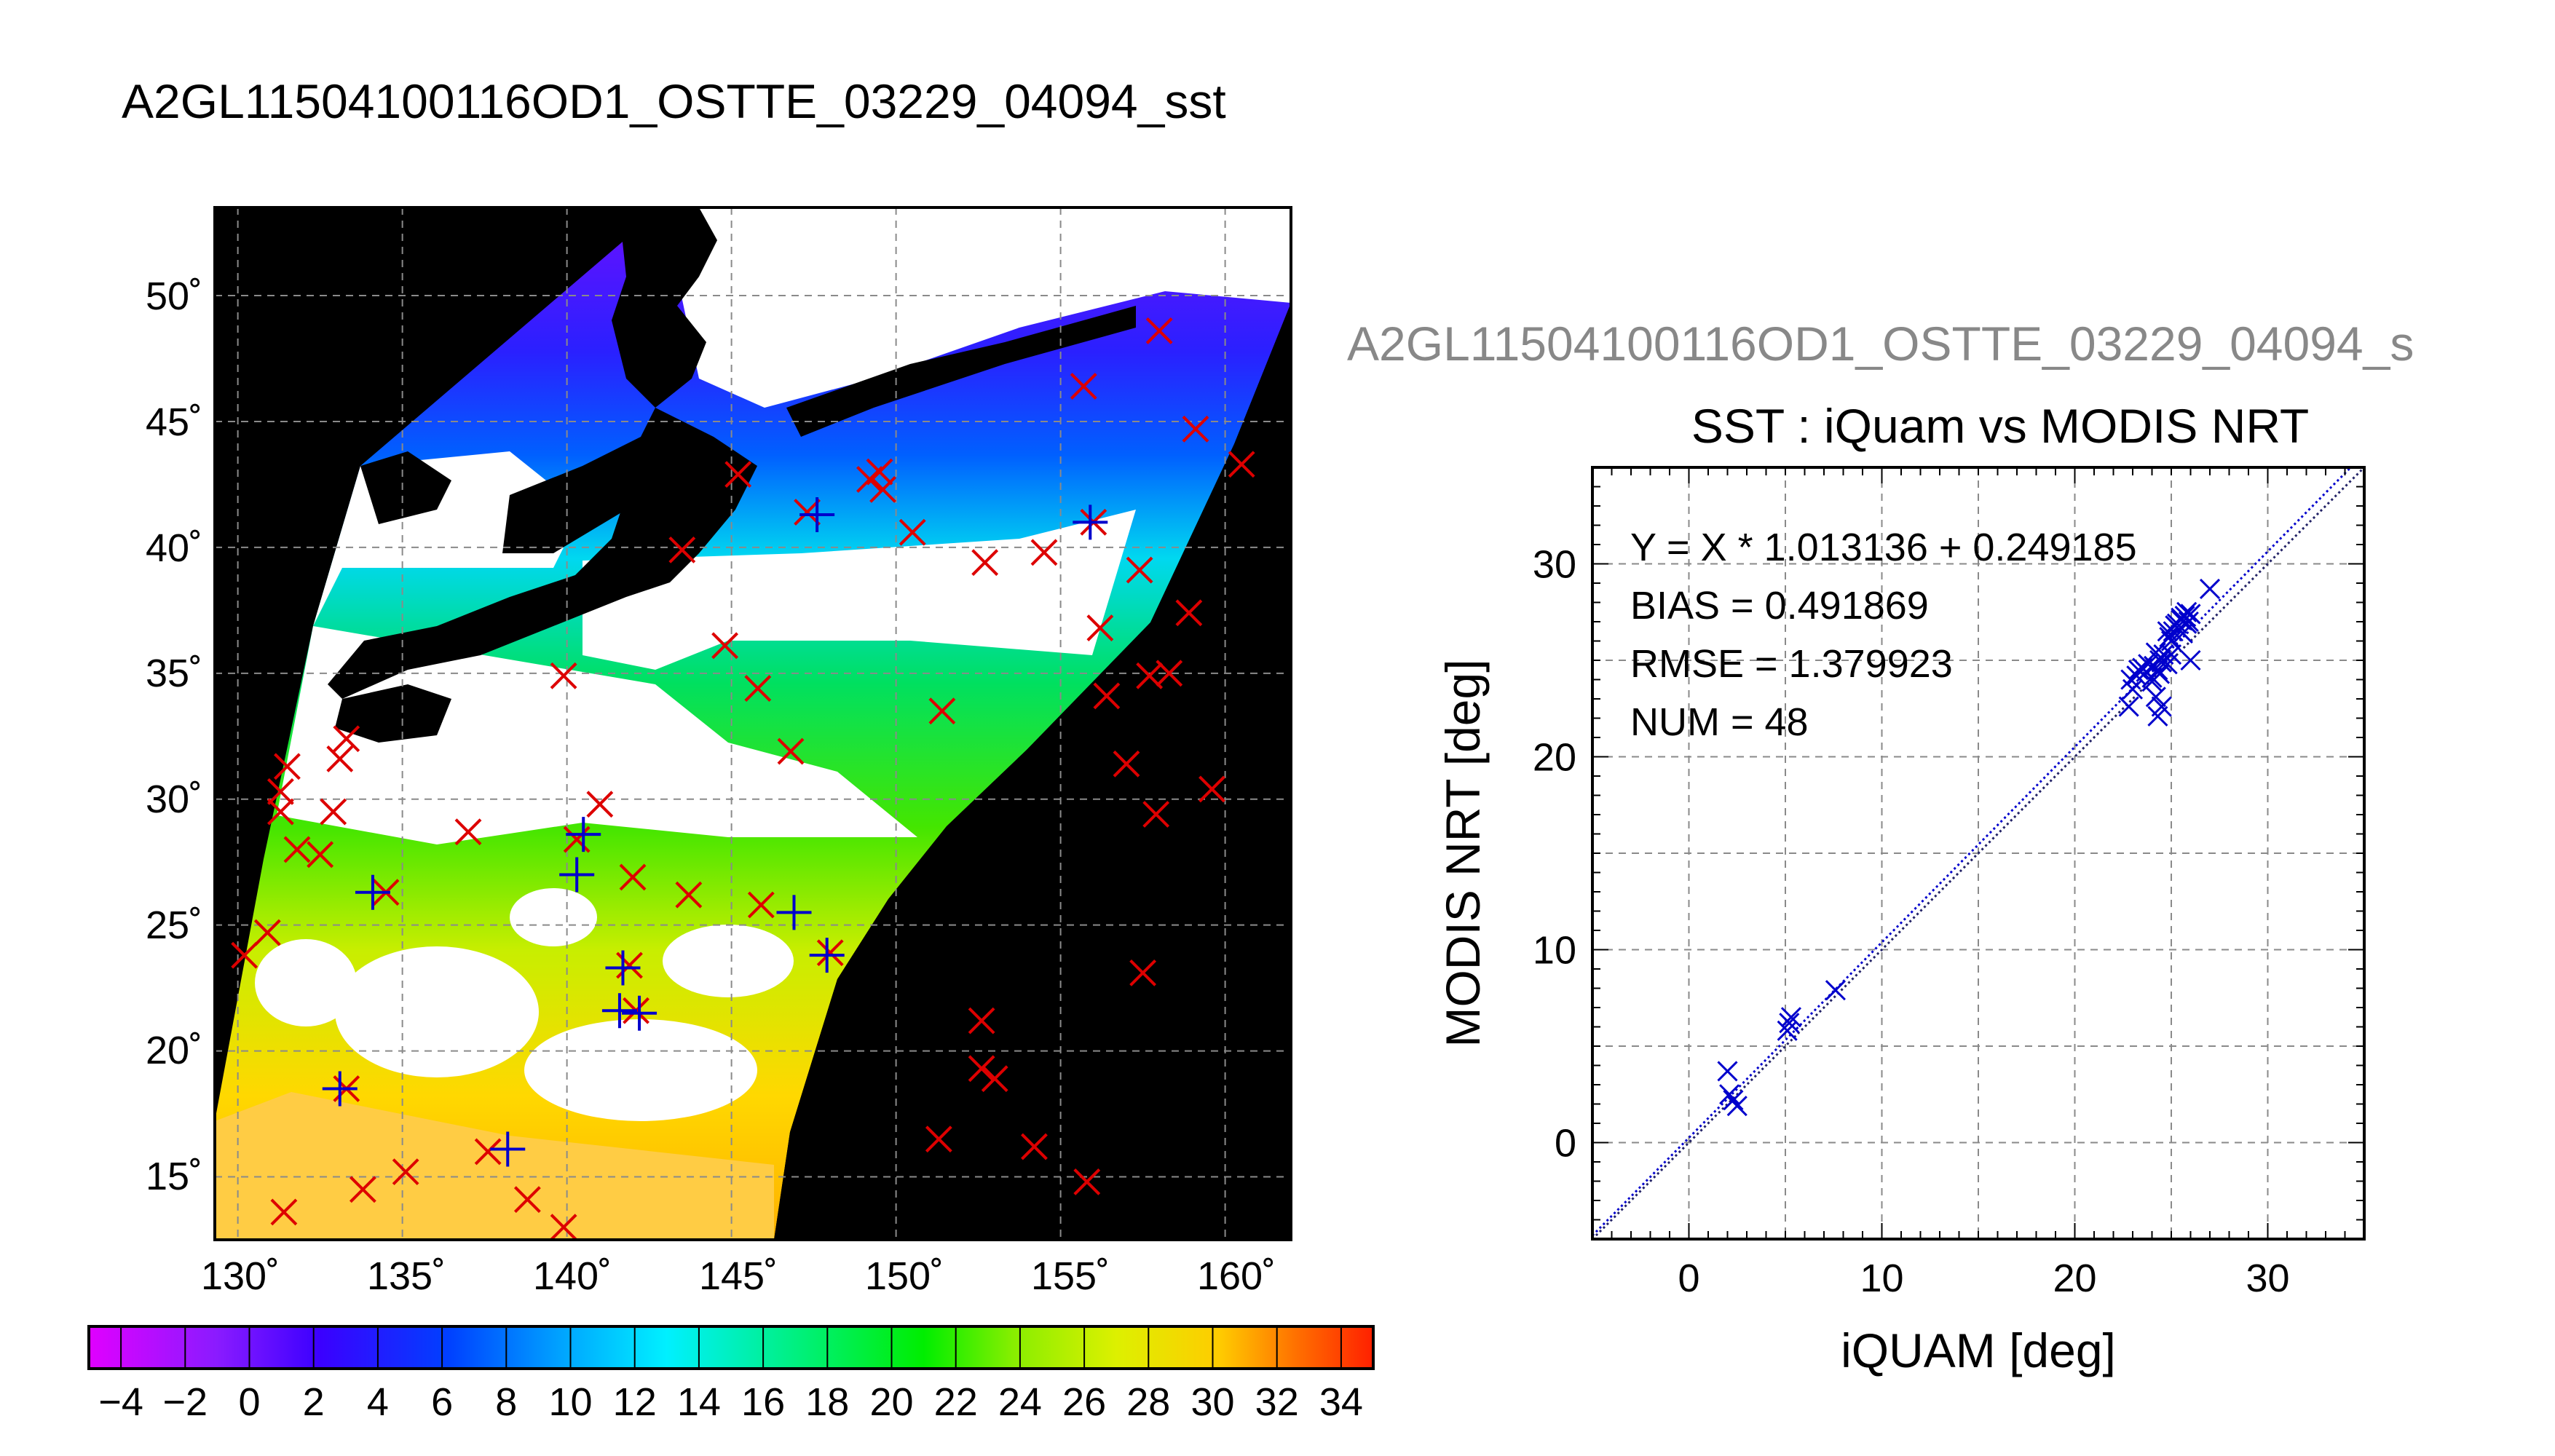 The height and width of the screenshot is (1456, 2555). Describe the element at coordinates (174, 422) in the screenshot. I see `lat-tick-label: 45˚` at that location.